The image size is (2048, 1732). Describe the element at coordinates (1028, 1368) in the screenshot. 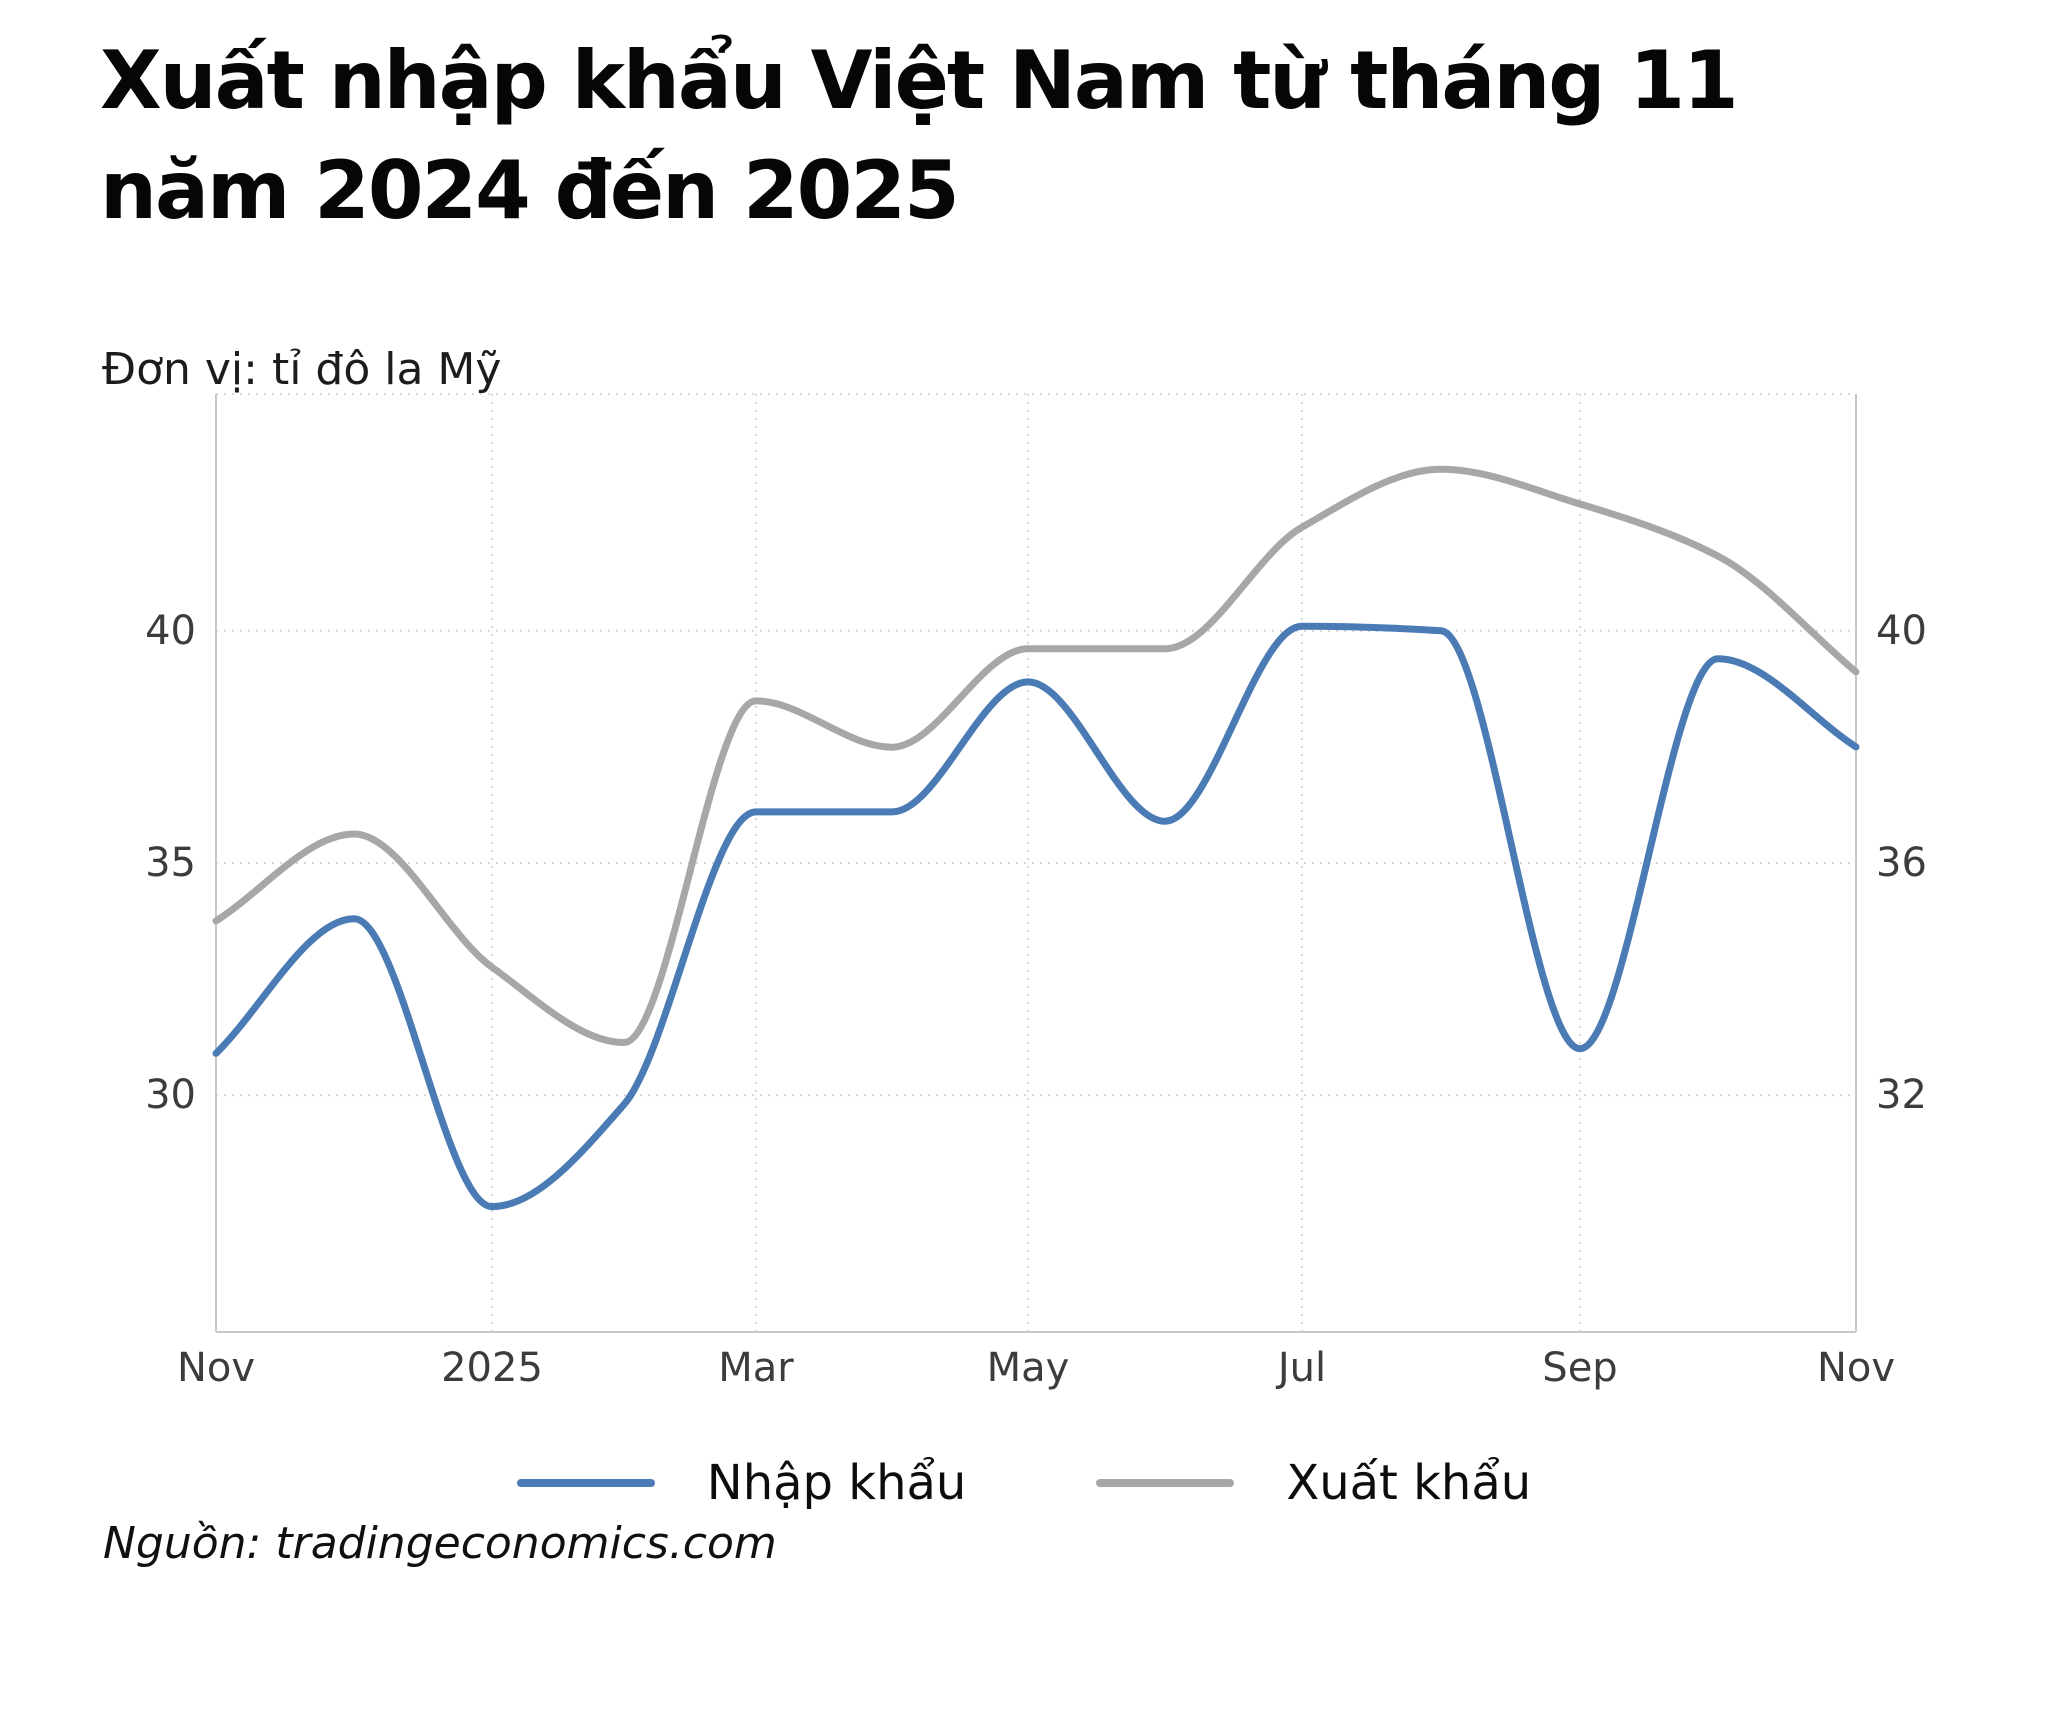

I see `x-axis-tick-may: May` at that location.